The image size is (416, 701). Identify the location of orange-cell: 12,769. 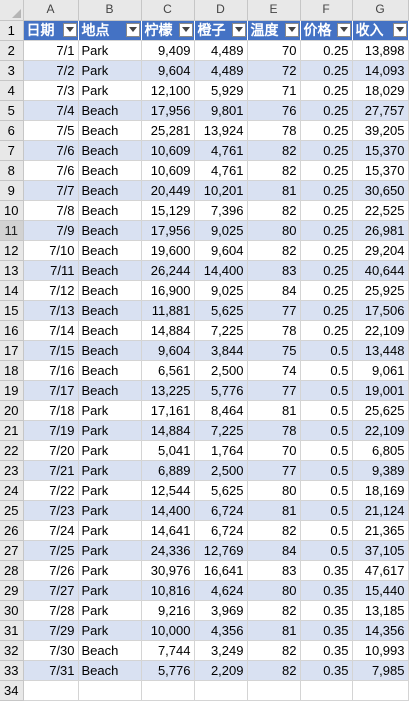
(221, 550).